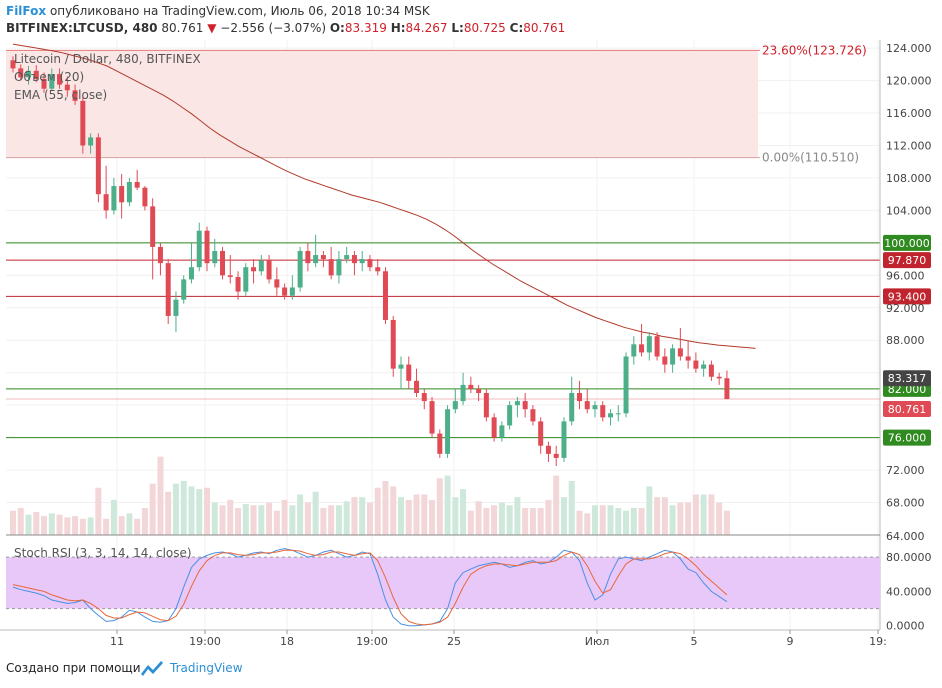  Describe the element at coordinates (117, 641) in the screenshot. I see `time-tick-label: 11` at that location.